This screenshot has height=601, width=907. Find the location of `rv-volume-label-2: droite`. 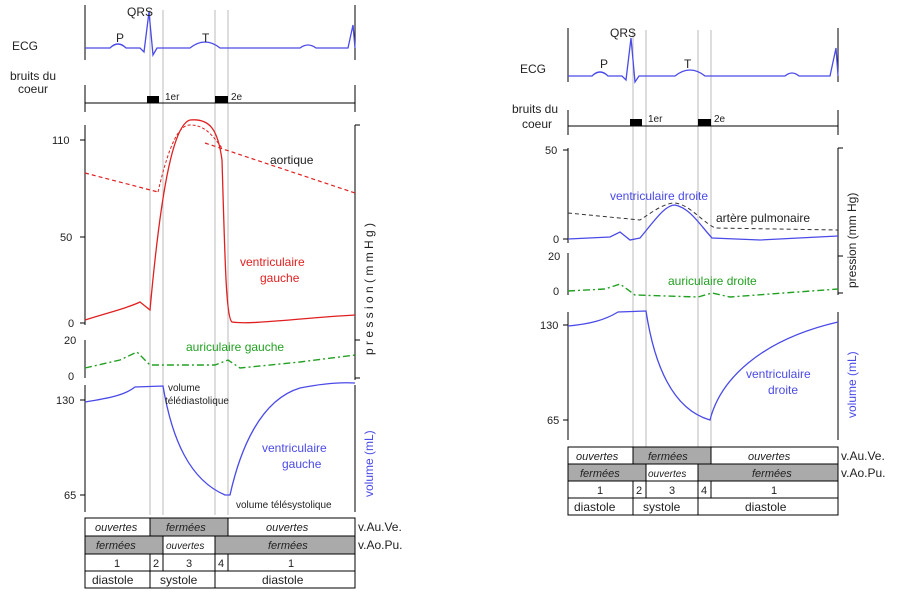

rv-volume-label-2: droite is located at coordinates (783, 390).